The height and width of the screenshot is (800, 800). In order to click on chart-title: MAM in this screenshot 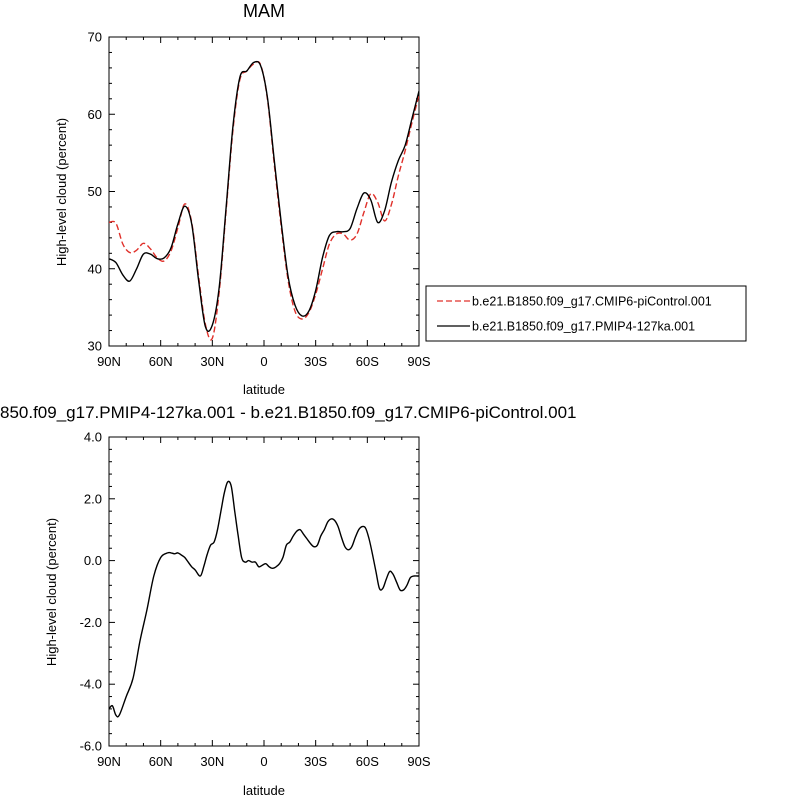, I will do `click(264, 11)`.